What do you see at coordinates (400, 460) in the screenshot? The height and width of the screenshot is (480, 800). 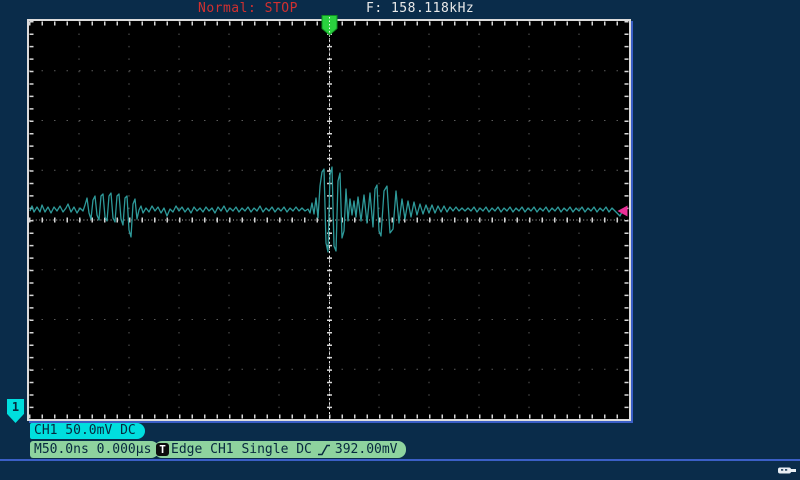 I see `footer-separator` at bounding box center [400, 460].